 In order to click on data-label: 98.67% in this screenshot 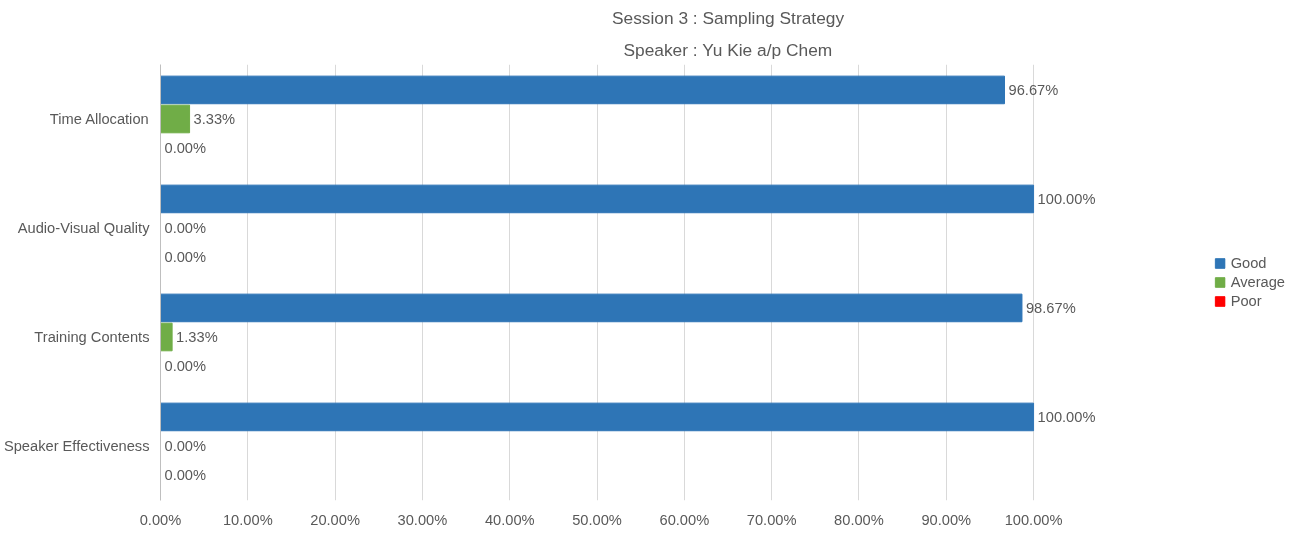, I will do `click(1050, 307)`.